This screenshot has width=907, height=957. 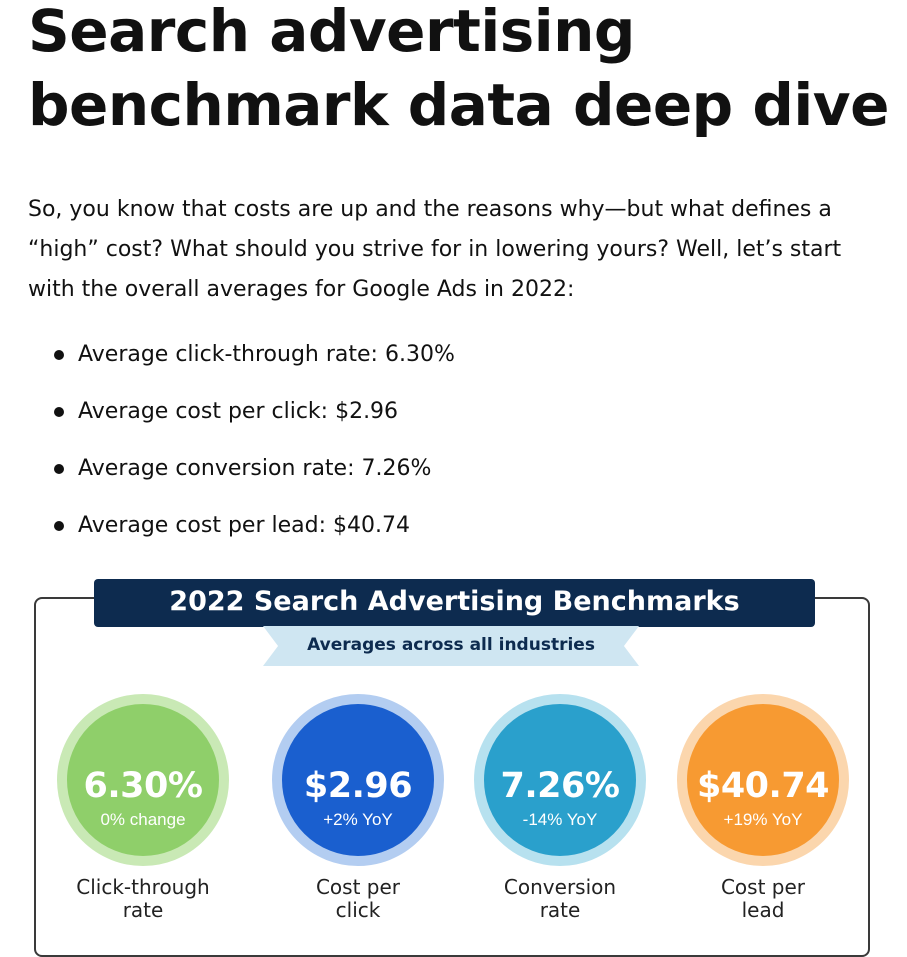 What do you see at coordinates (763, 819) in the screenshot?
I see `stat-change: +19% YoY` at bounding box center [763, 819].